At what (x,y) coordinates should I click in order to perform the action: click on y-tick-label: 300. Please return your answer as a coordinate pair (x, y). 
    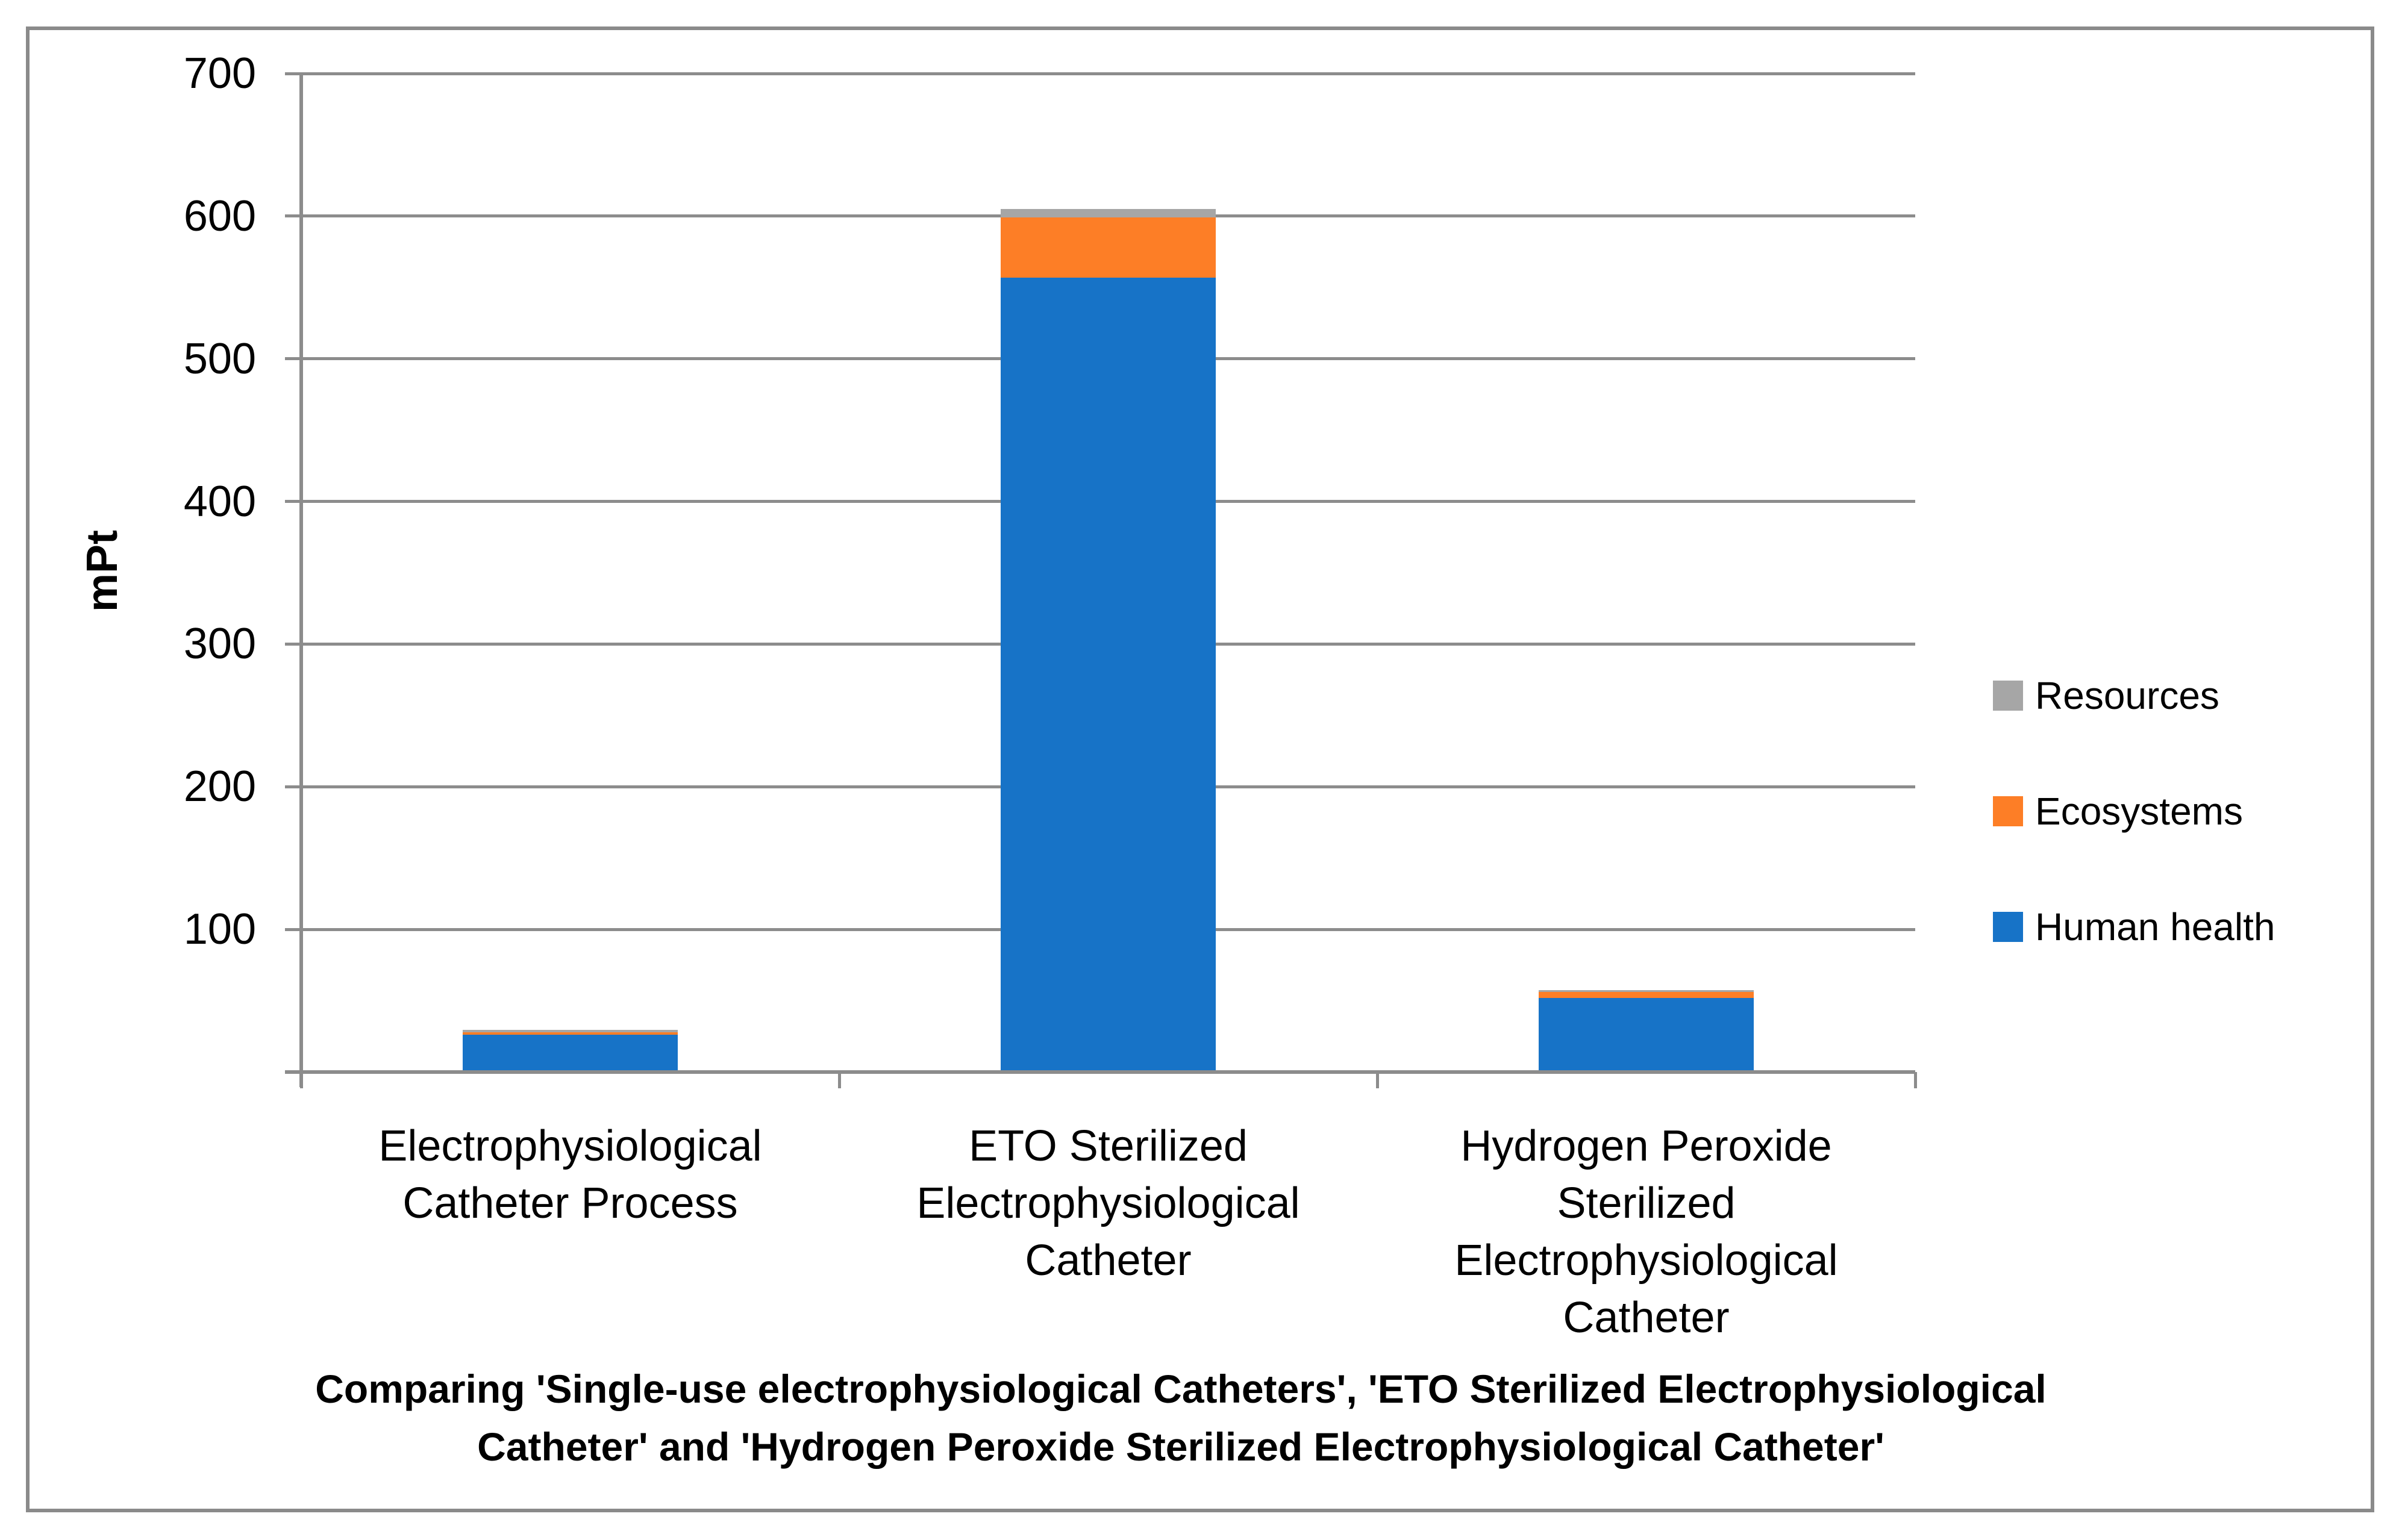
    Looking at the image, I should click on (219, 644).